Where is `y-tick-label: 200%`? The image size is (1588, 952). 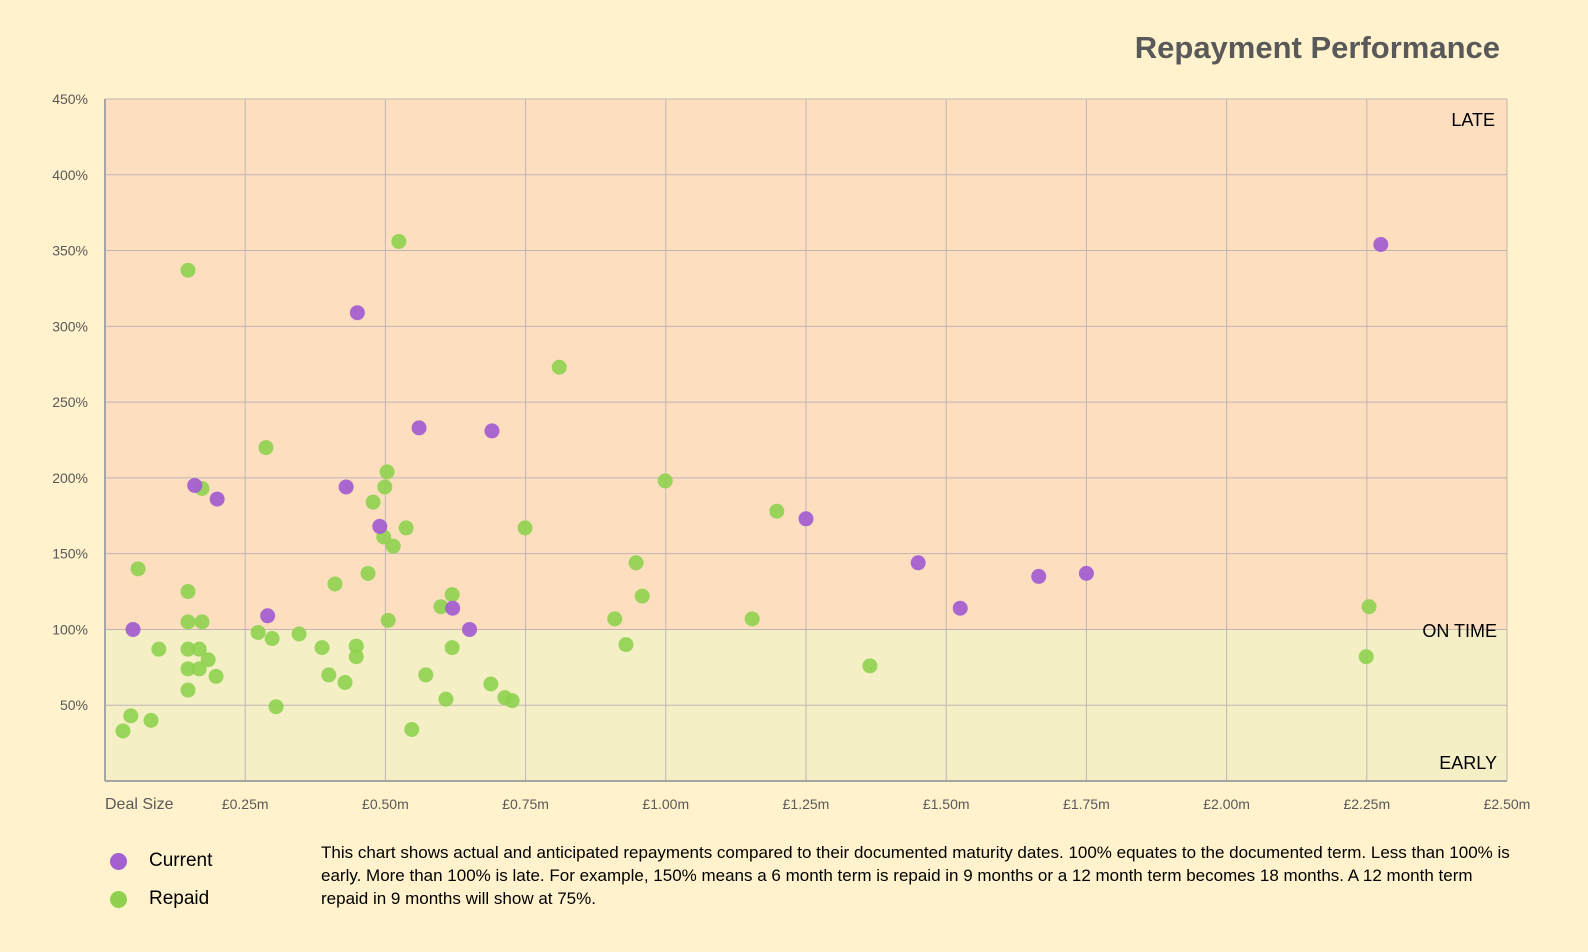 y-tick-label: 200% is located at coordinates (70, 478).